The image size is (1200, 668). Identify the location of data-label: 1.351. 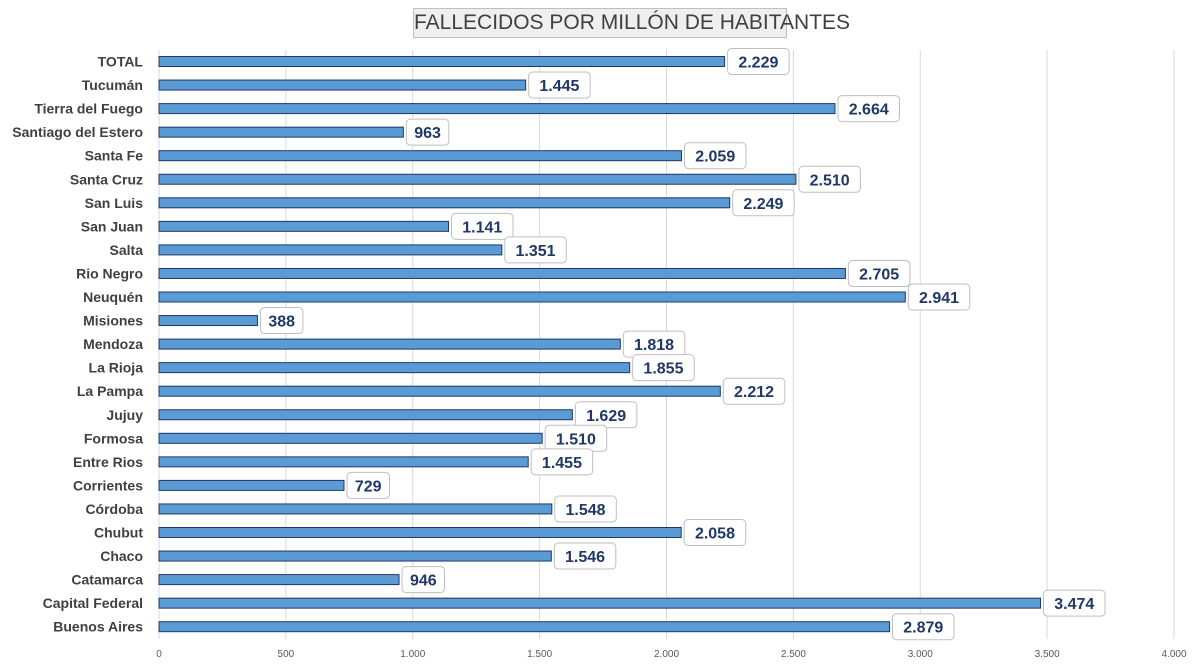
(536, 251).